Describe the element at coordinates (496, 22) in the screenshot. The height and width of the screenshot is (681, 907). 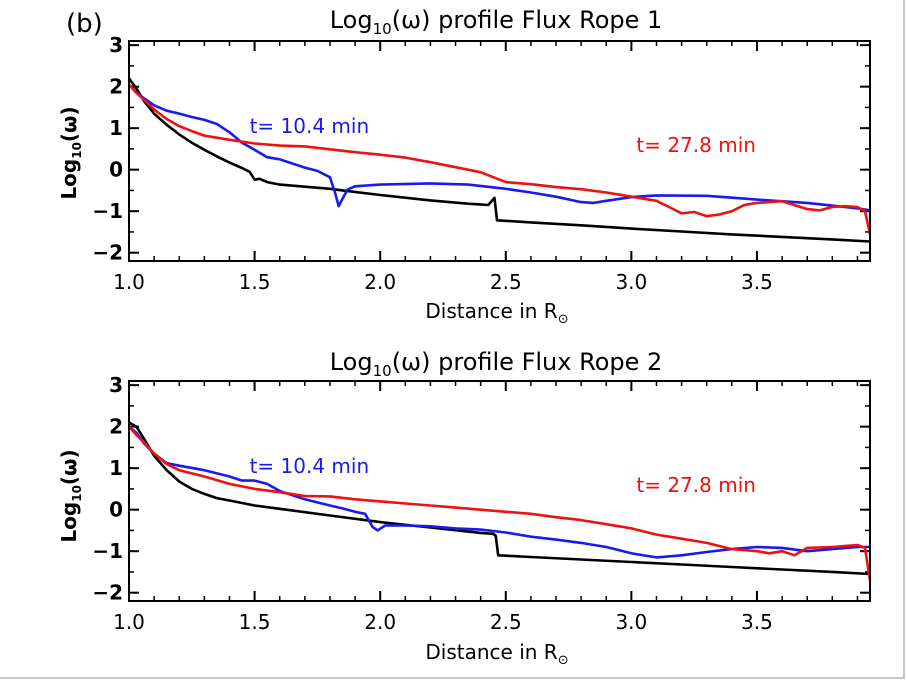
I see `chart-title: Log10(ω) profile Flux Rope 1` at that location.